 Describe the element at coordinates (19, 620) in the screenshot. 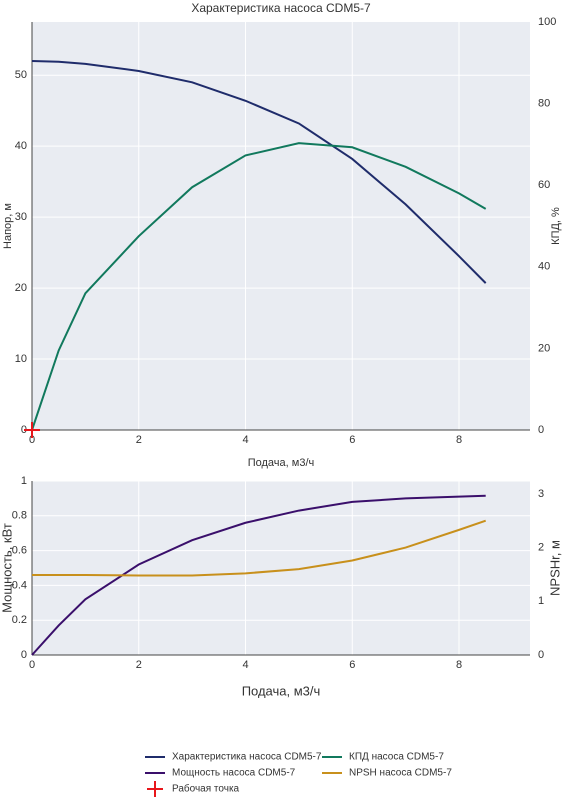

I see `y-tick-label: 0.2` at that location.